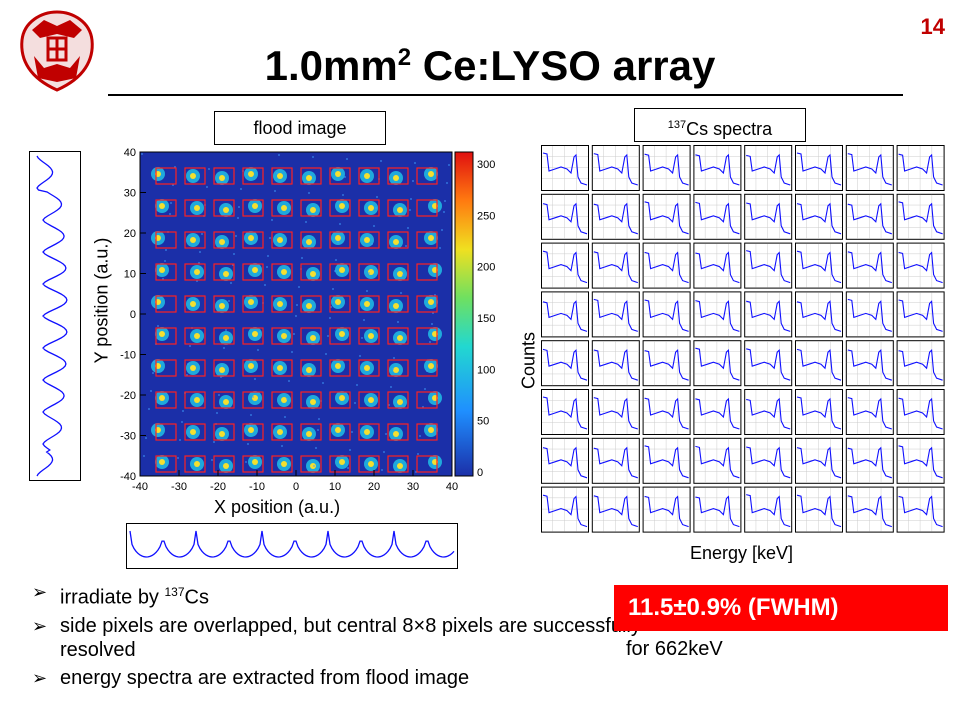  I want to click on bullet-sup: 137, so click(174, 592).